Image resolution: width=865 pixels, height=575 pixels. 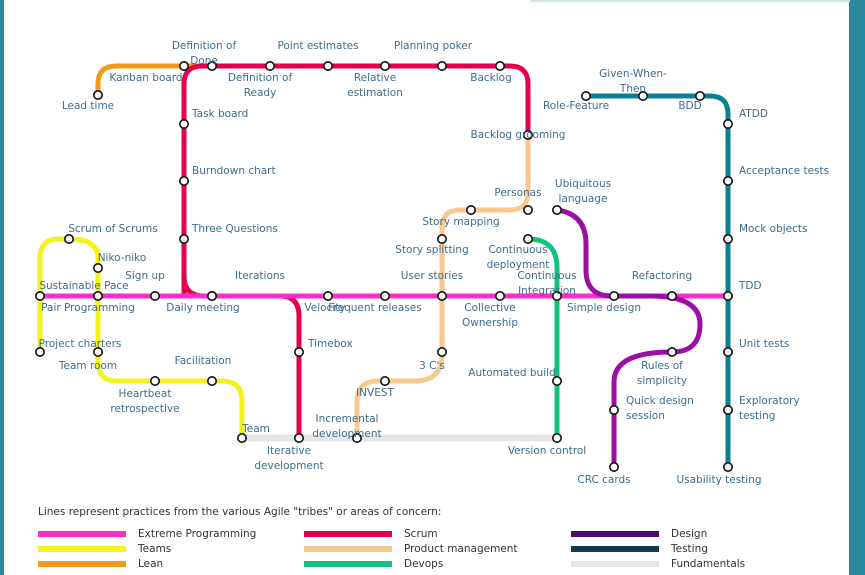 What do you see at coordinates (184, 124) in the screenshot?
I see `station-task-board` at bounding box center [184, 124].